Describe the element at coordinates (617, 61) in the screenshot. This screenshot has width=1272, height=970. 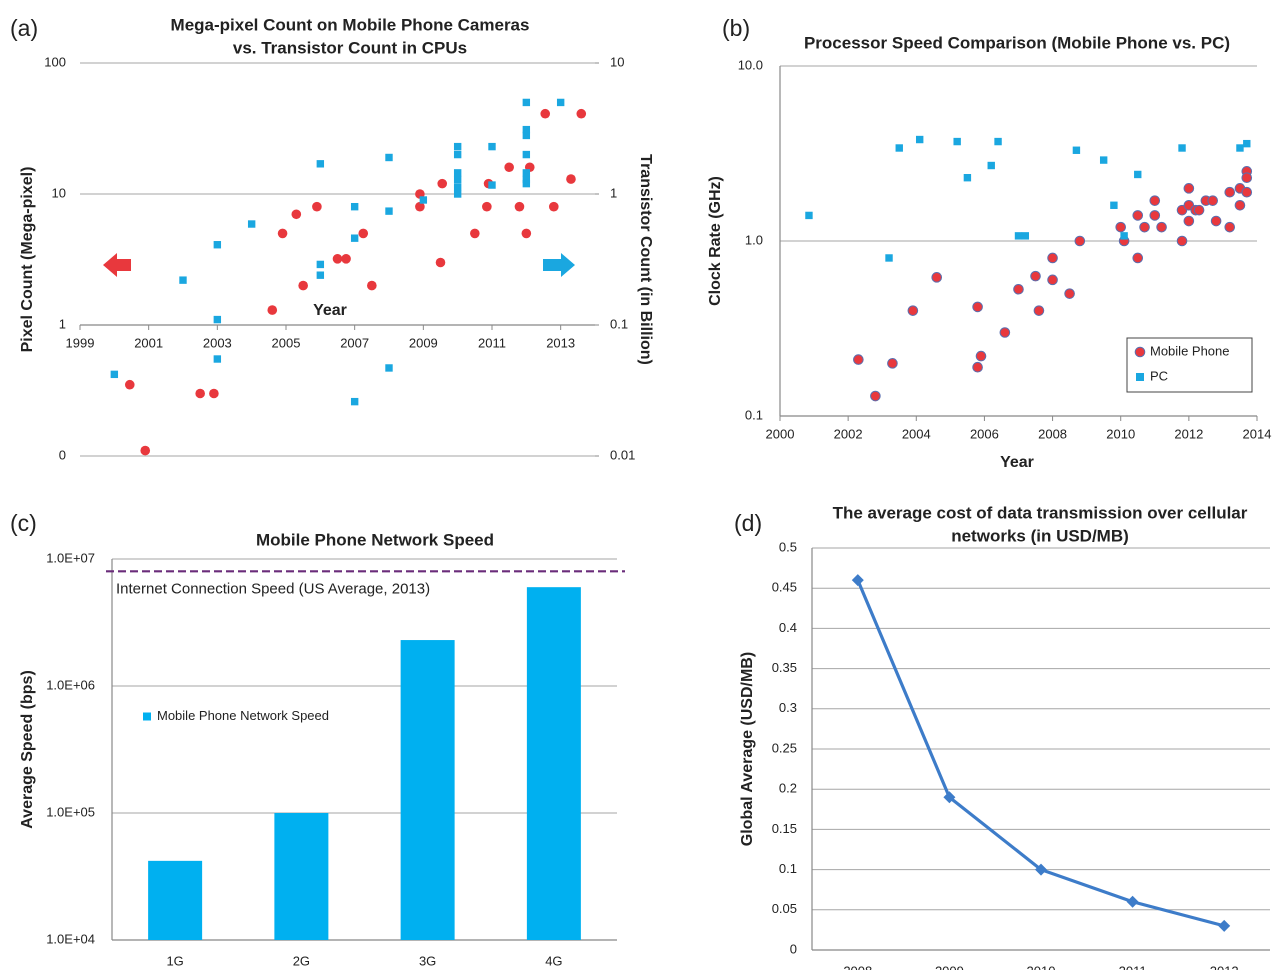
I see `y2-tick-label: 10` at that location.